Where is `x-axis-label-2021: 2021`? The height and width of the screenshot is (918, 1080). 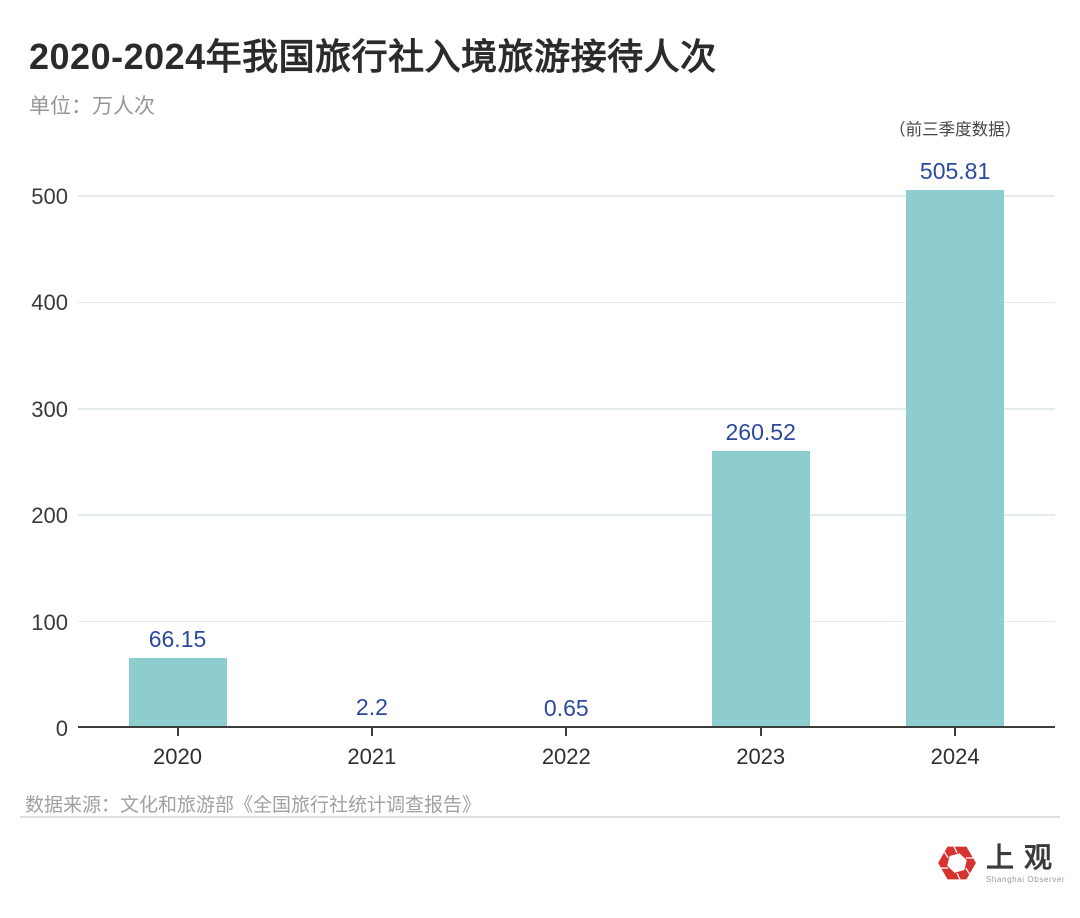
x-axis-label-2021: 2021 is located at coordinates (372, 756).